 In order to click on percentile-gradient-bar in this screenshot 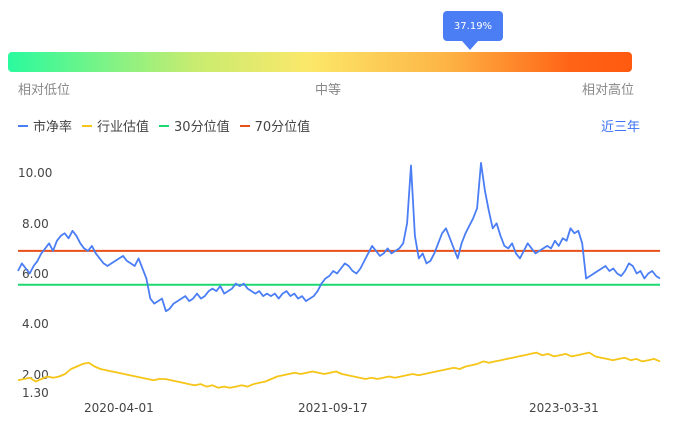, I will do `click(320, 62)`.